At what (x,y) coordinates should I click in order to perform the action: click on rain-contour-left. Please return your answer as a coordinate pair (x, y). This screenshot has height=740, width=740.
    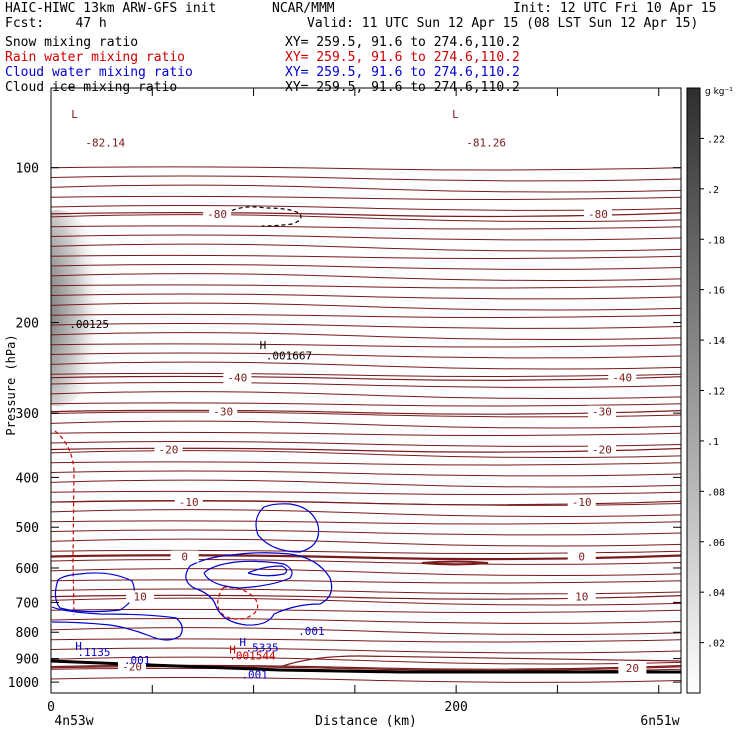
    Looking at the image, I should click on (64, 523).